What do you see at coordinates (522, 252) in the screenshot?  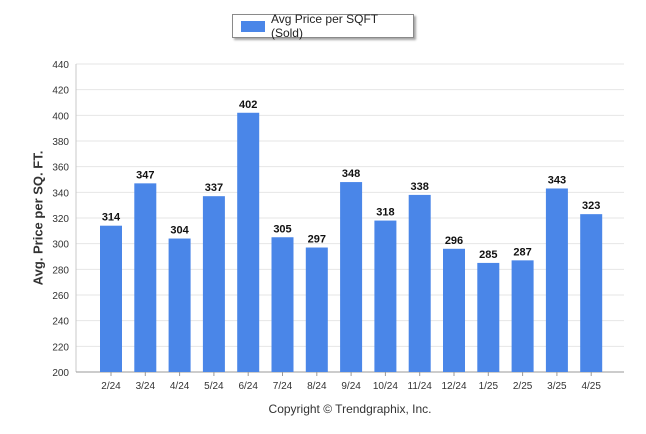 I see `data-label: 287` at bounding box center [522, 252].